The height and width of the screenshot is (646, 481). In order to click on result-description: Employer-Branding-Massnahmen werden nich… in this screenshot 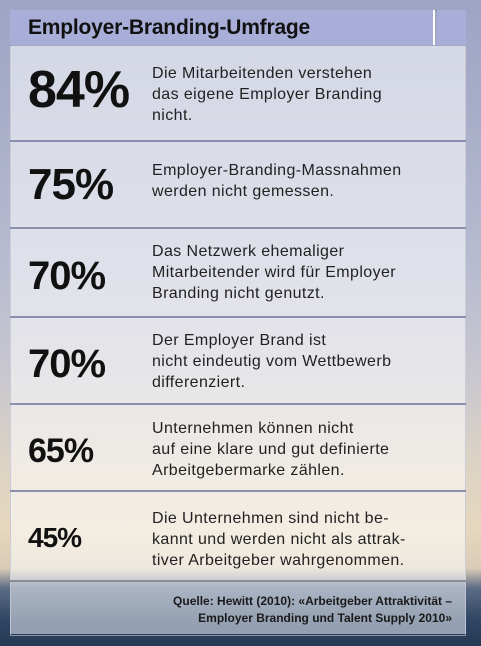, I will do `click(277, 181)`.